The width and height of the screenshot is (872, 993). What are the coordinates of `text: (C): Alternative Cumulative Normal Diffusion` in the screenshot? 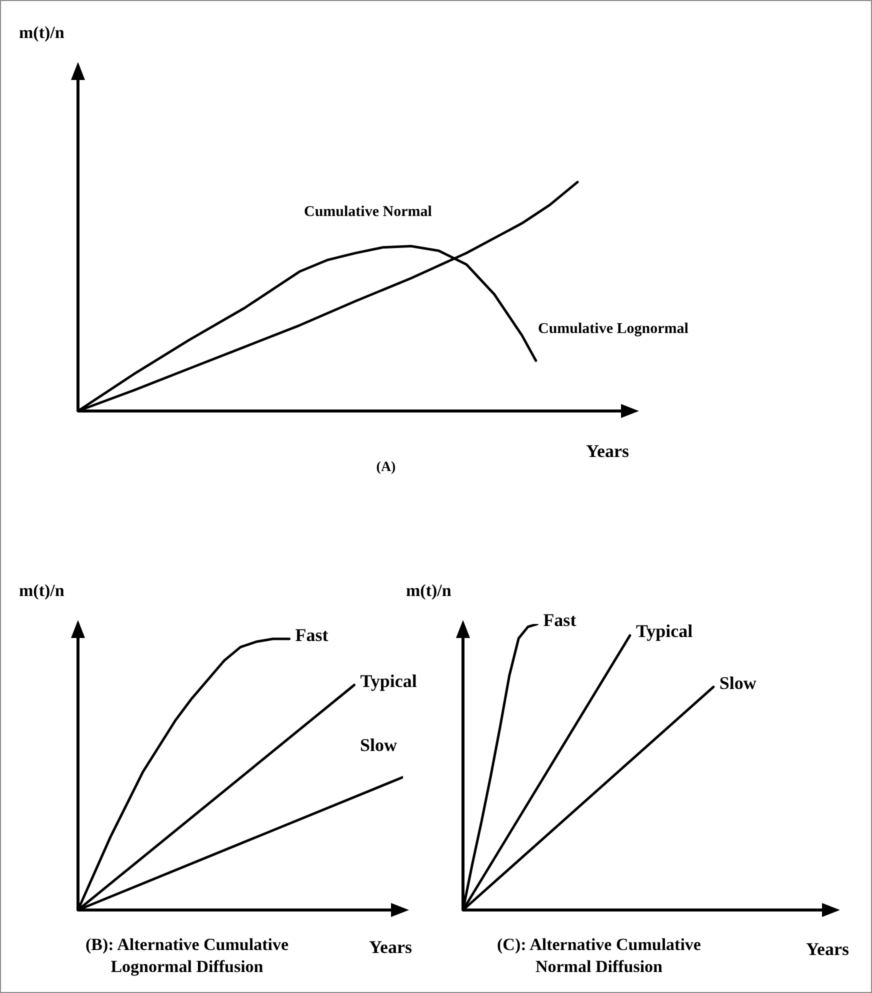 It's located at (599, 956).